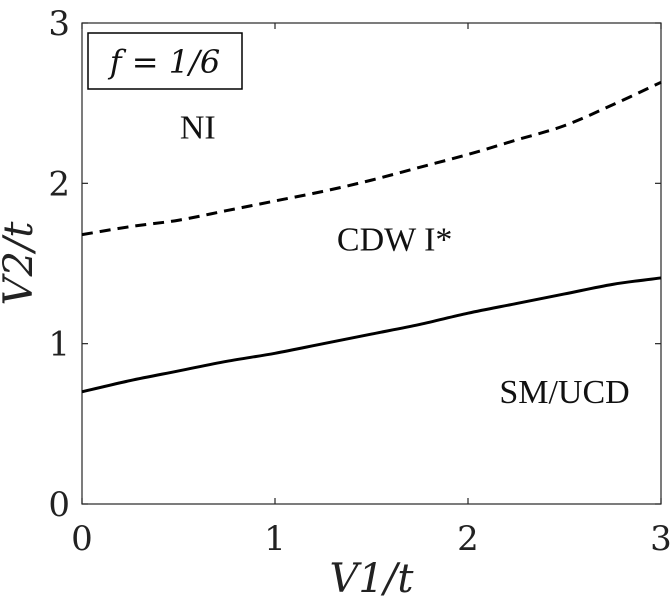 Image resolution: width=672 pixels, height=603 pixels. What do you see at coordinates (468, 539) in the screenshot?
I see `x-tick-label: 2` at bounding box center [468, 539].